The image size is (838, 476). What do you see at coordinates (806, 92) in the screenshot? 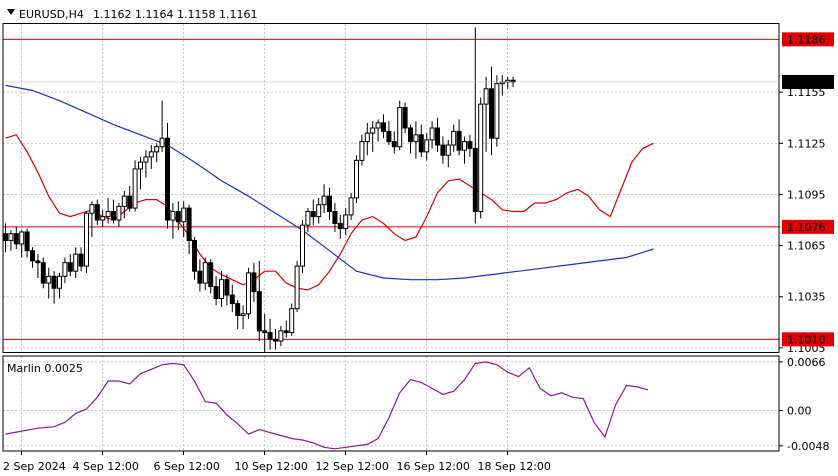
I see `price-tick-label: 1.1155` at bounding box center [806, 92].